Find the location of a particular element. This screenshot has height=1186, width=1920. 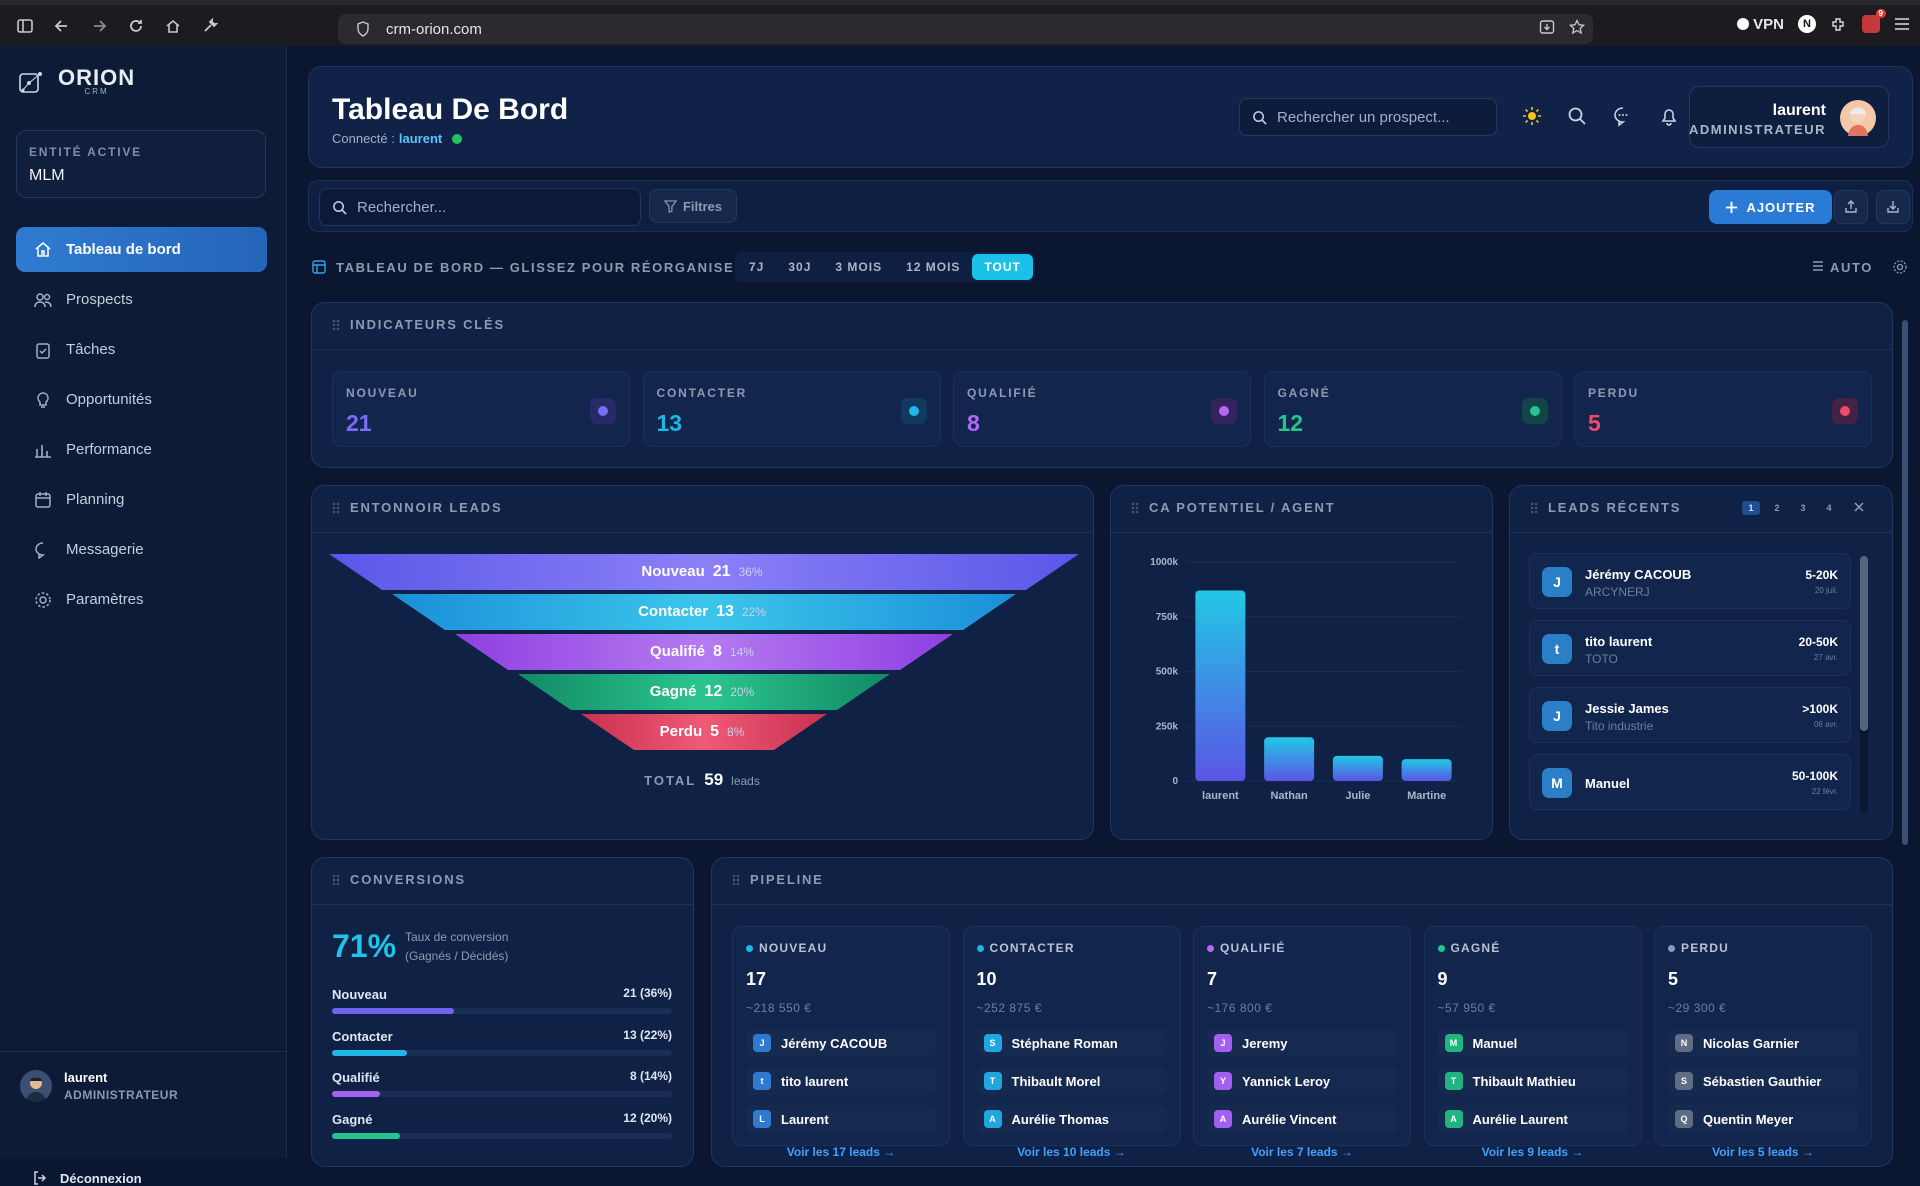

sidebar-item-t-ches: Tâches is located at coordinates (141, 349).